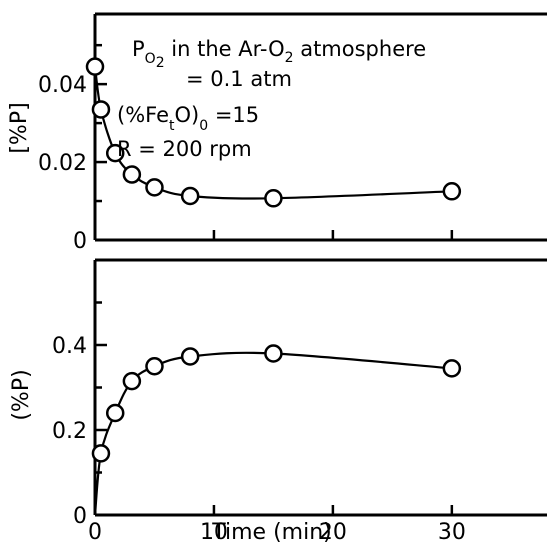 This screenshot has height=543, width=547. What do you see at coordinates (95, 531) in the screenshot?
I see `x-tick-label: 0` at bounding box center [95, 531].